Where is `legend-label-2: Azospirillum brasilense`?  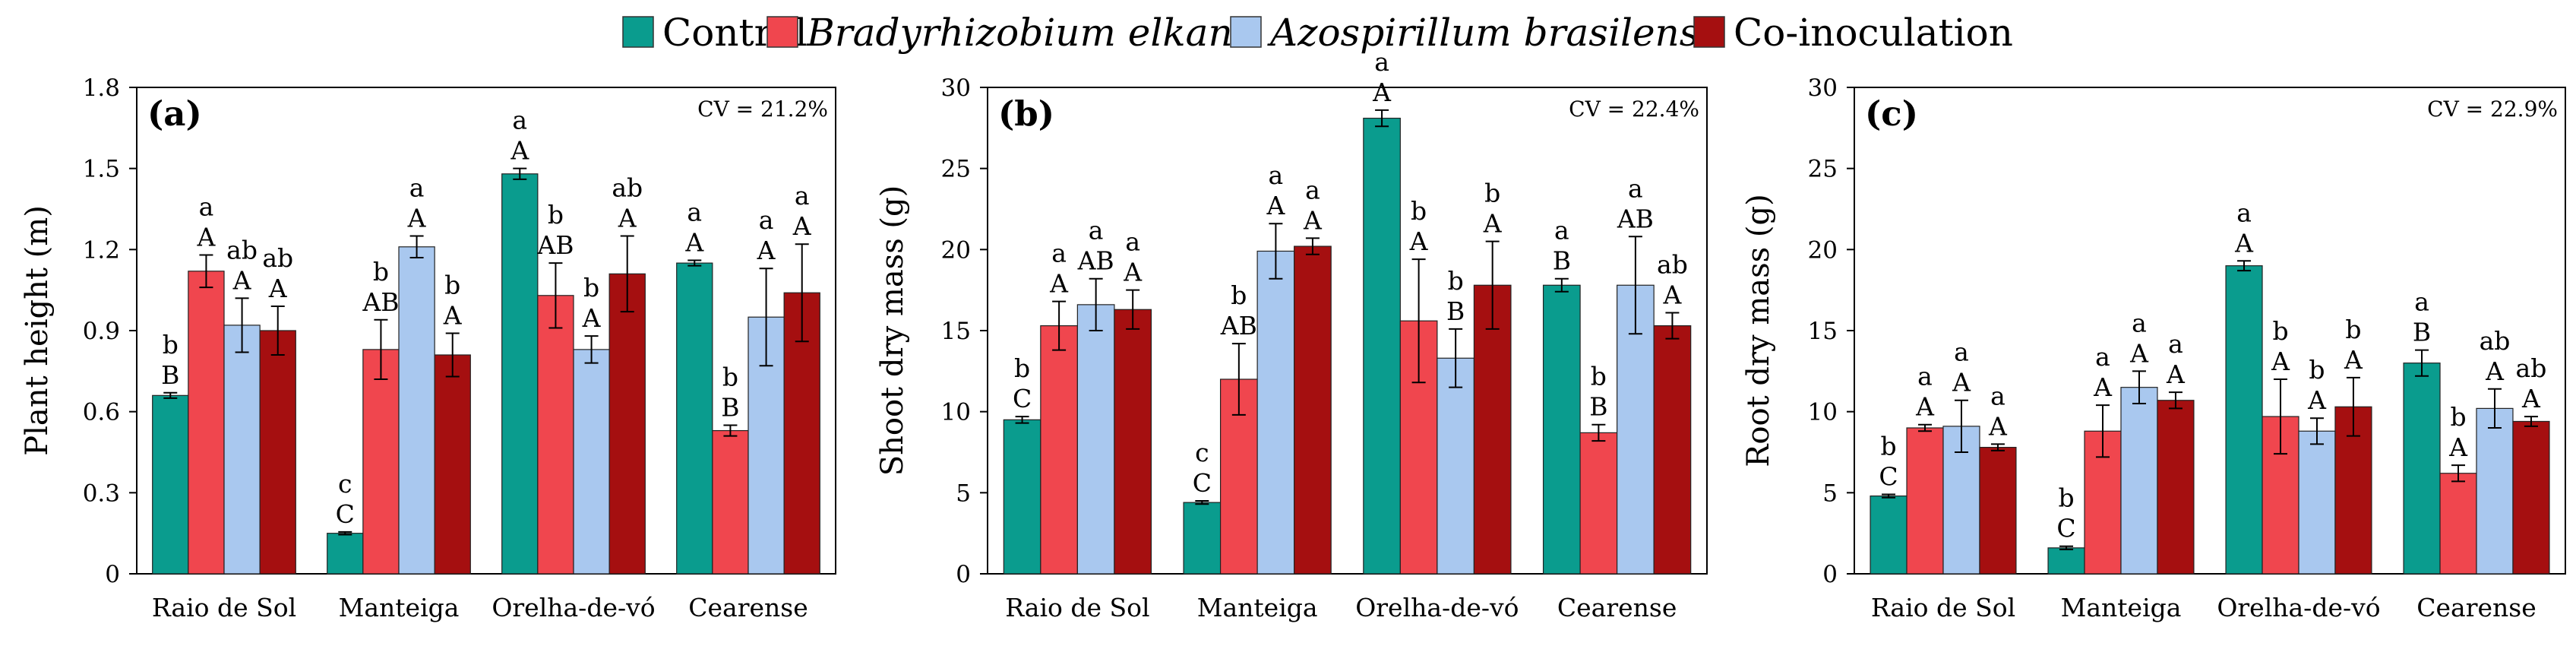
legend-label-2: Azospirillum brasilense is located at coordinates (1494, 33).